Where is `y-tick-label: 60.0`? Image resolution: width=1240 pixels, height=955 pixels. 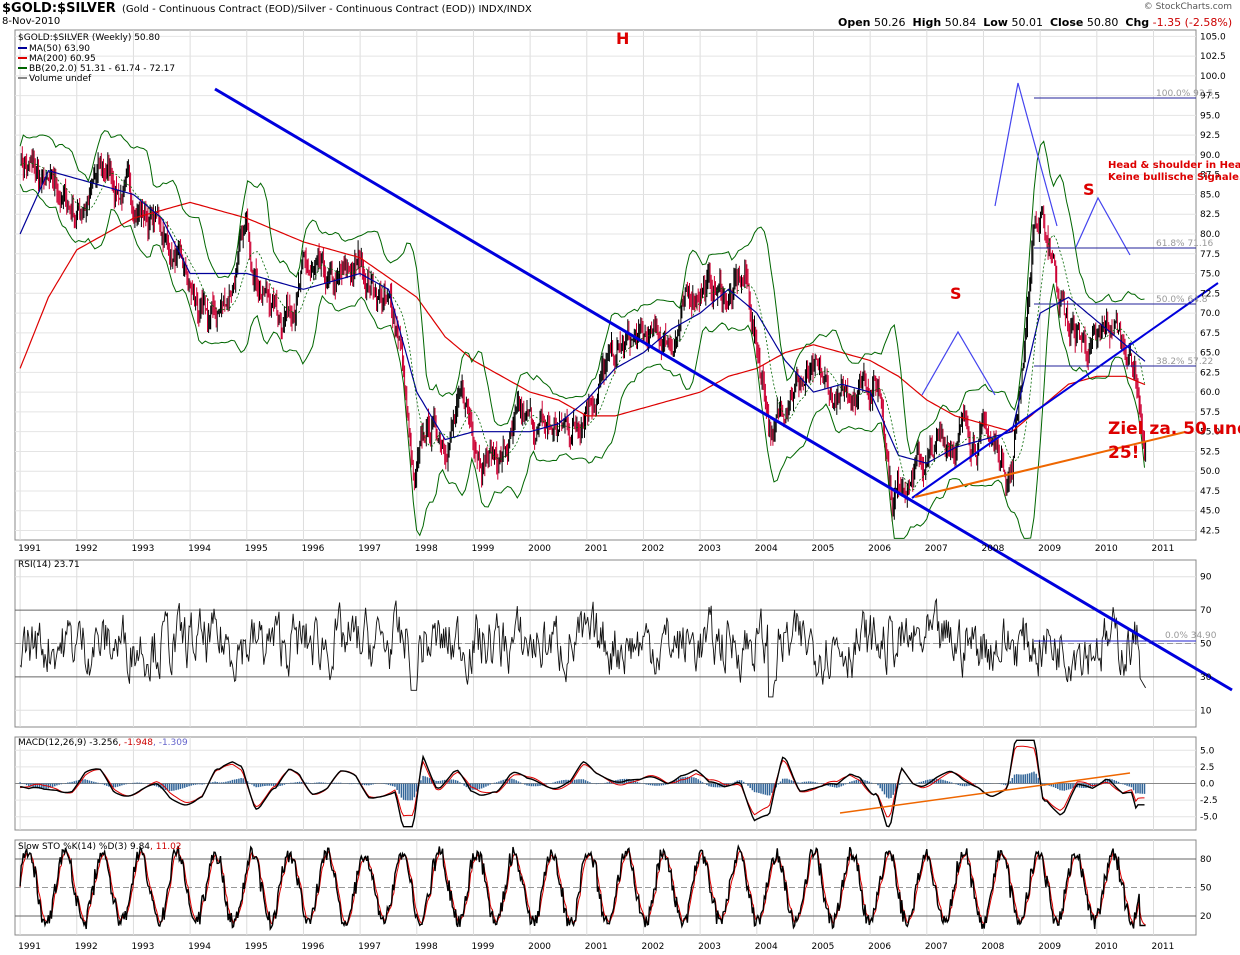 y-tick-label: 60.0 is located at coordinates (1210, 393).